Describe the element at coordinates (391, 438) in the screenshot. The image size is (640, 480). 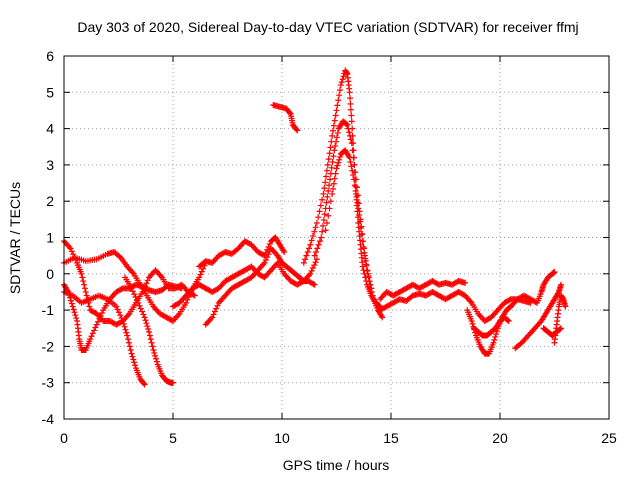
I see `x-tick-label: 15` at that location.